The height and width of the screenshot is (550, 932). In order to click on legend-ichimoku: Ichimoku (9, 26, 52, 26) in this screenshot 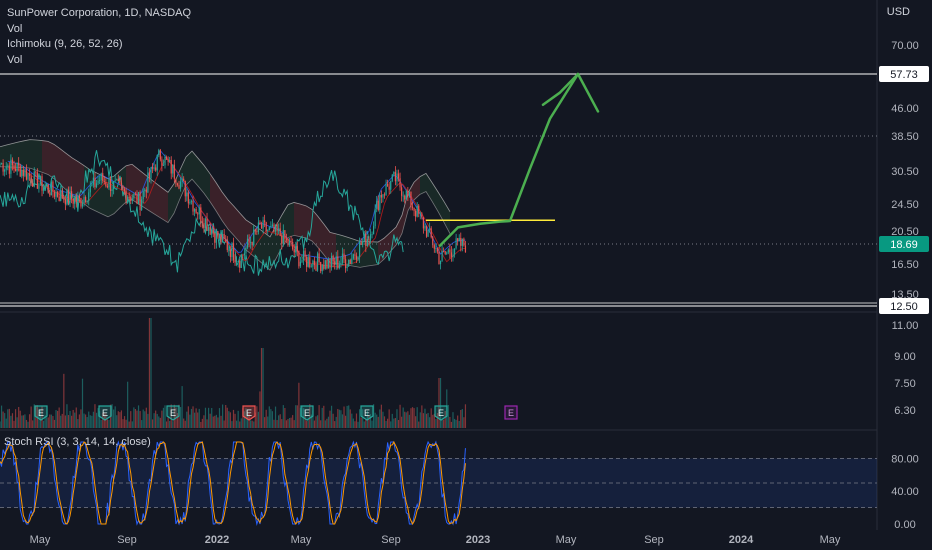, I will do `click(65, 44)`.